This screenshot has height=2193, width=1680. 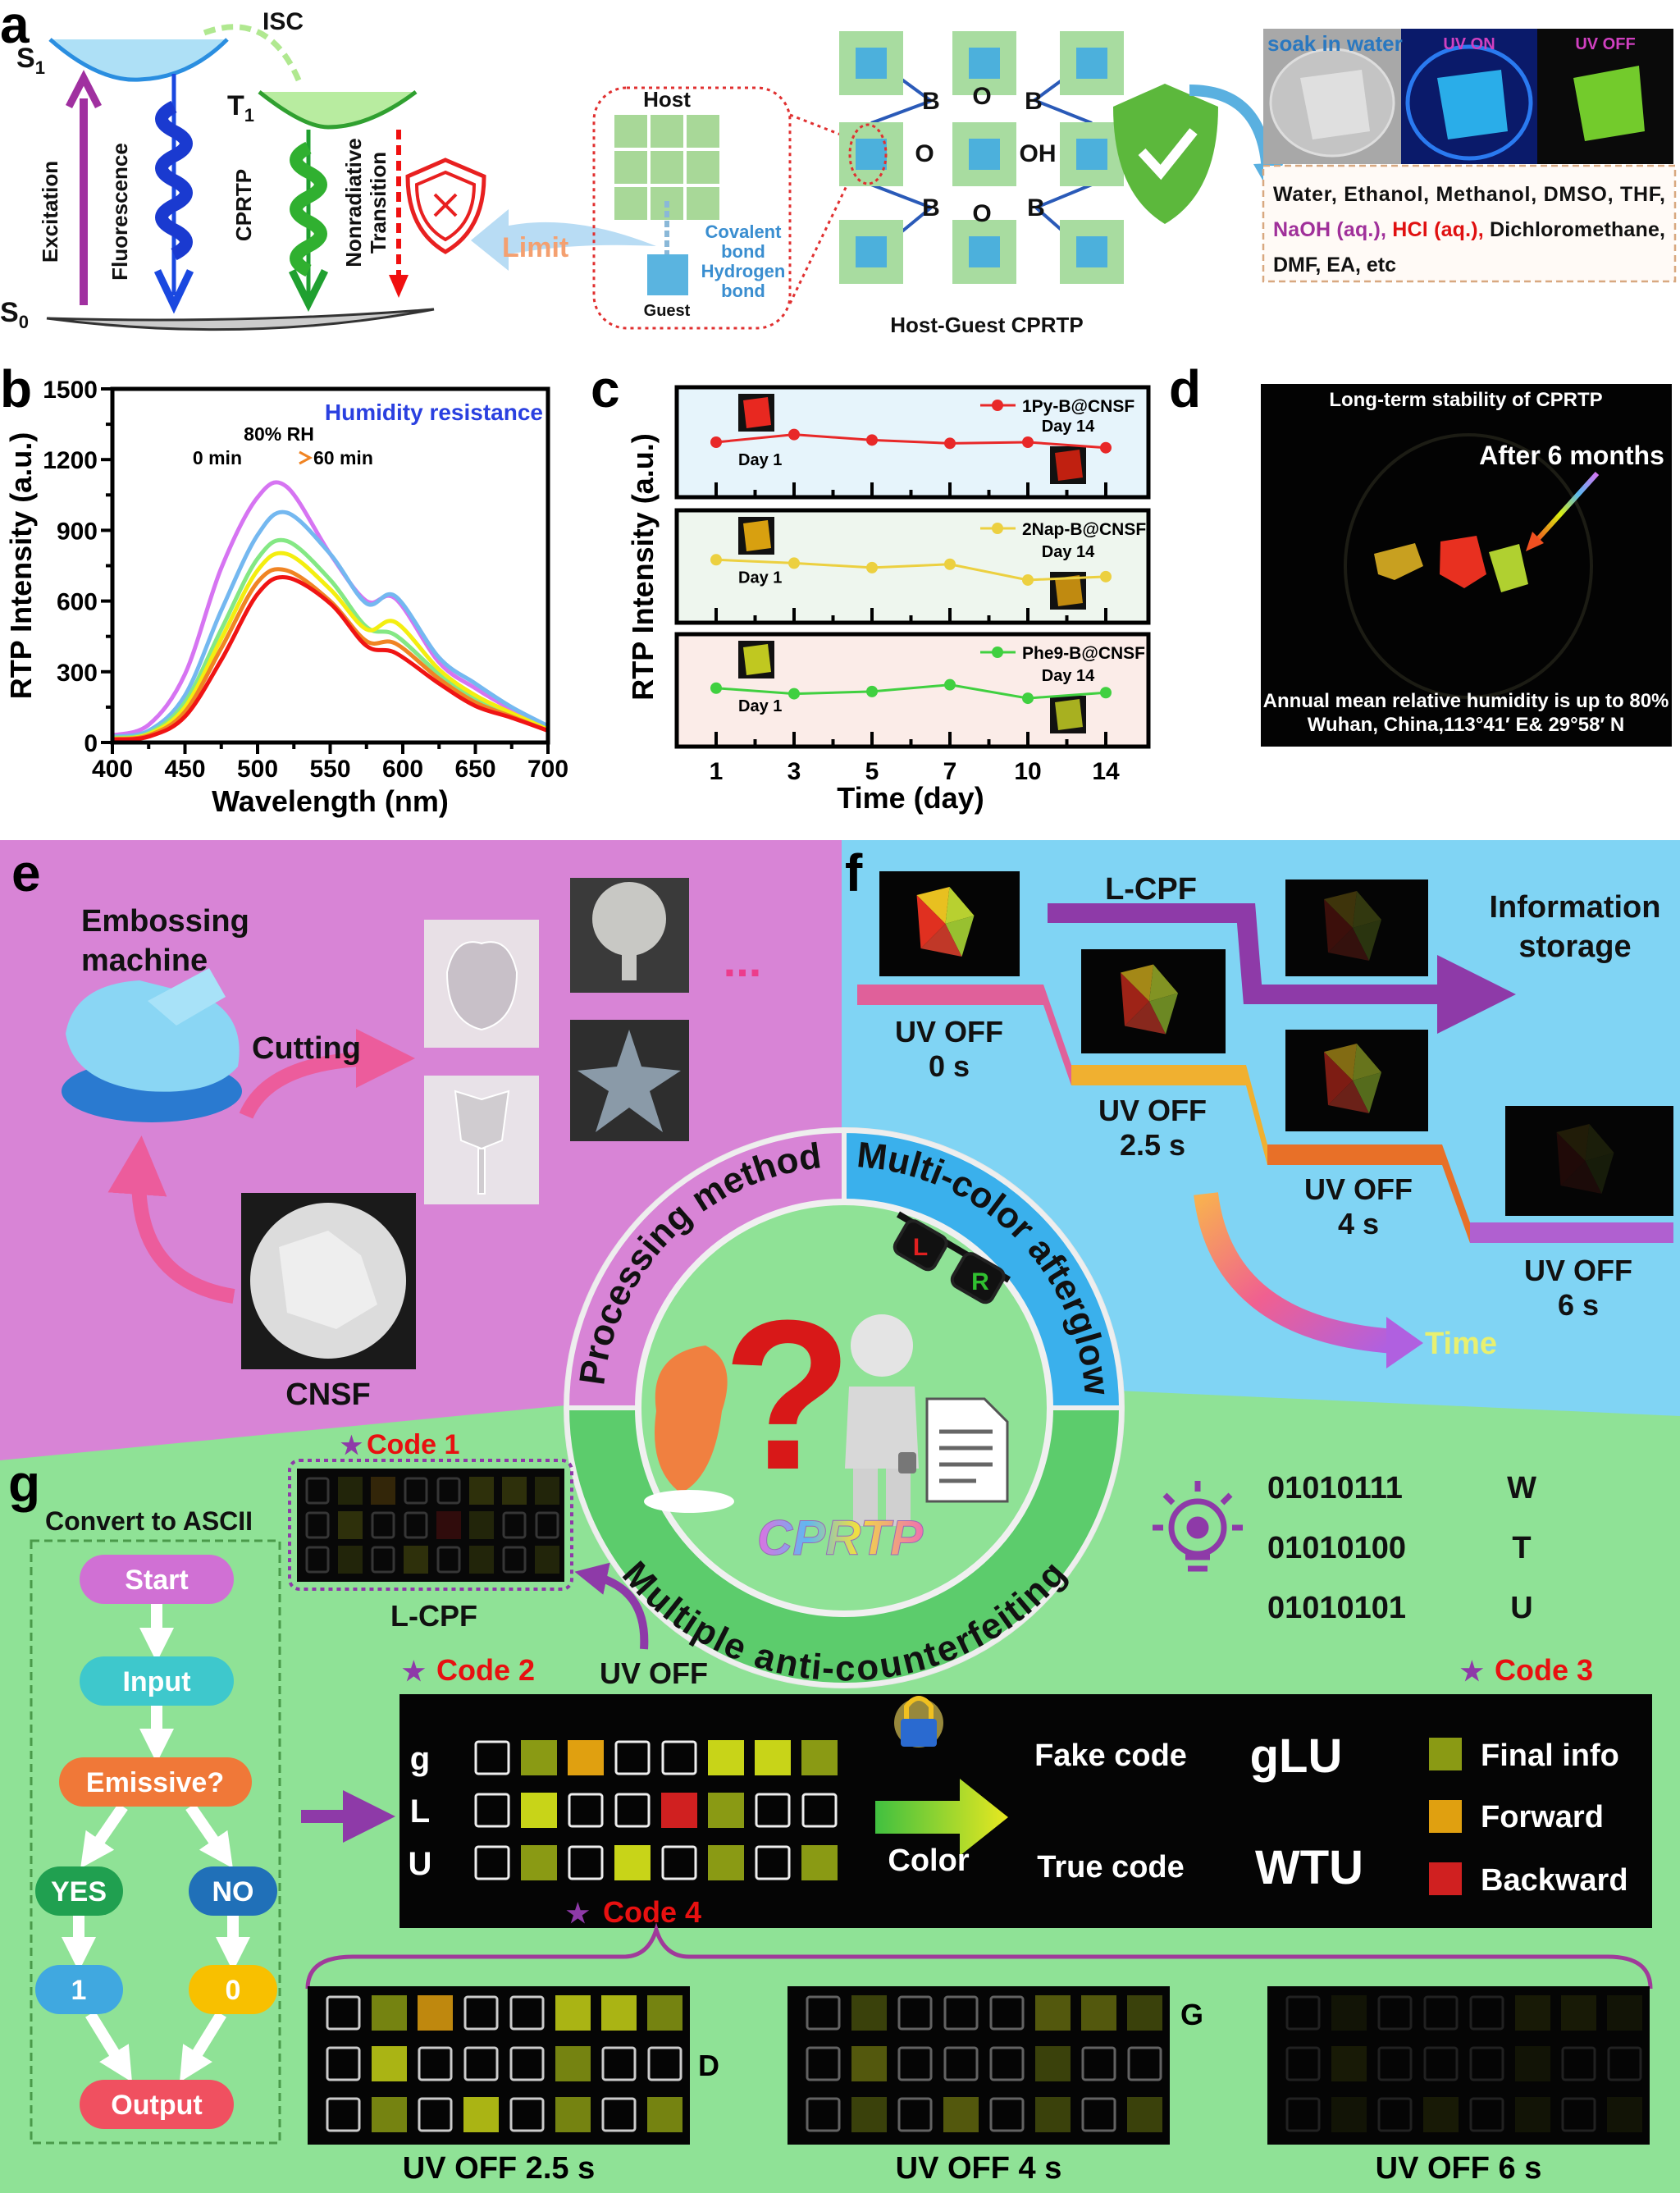 I want to click on code3-label: Code 3, so click(x=1544, y=1670).